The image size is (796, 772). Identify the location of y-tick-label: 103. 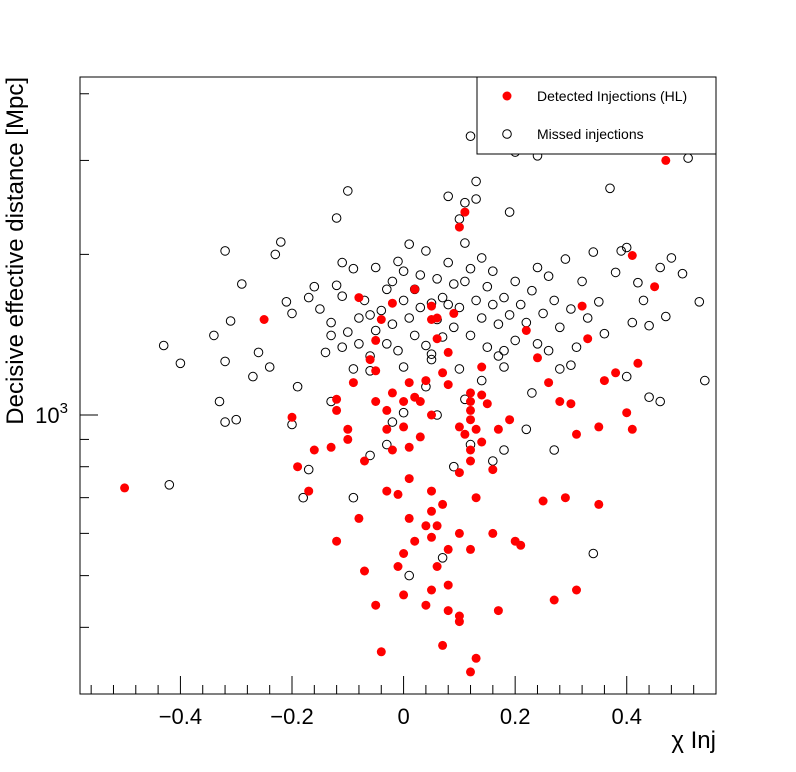
(51, 414).